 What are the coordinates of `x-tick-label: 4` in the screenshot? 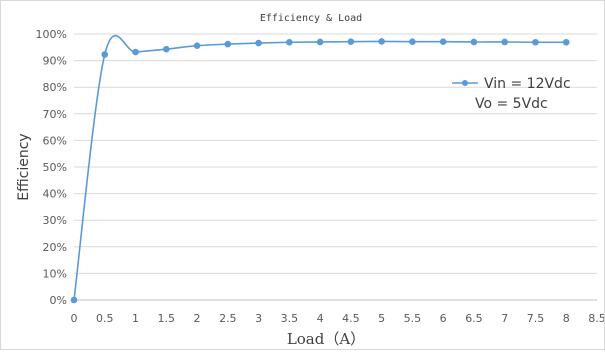 It's located at (320, 318).